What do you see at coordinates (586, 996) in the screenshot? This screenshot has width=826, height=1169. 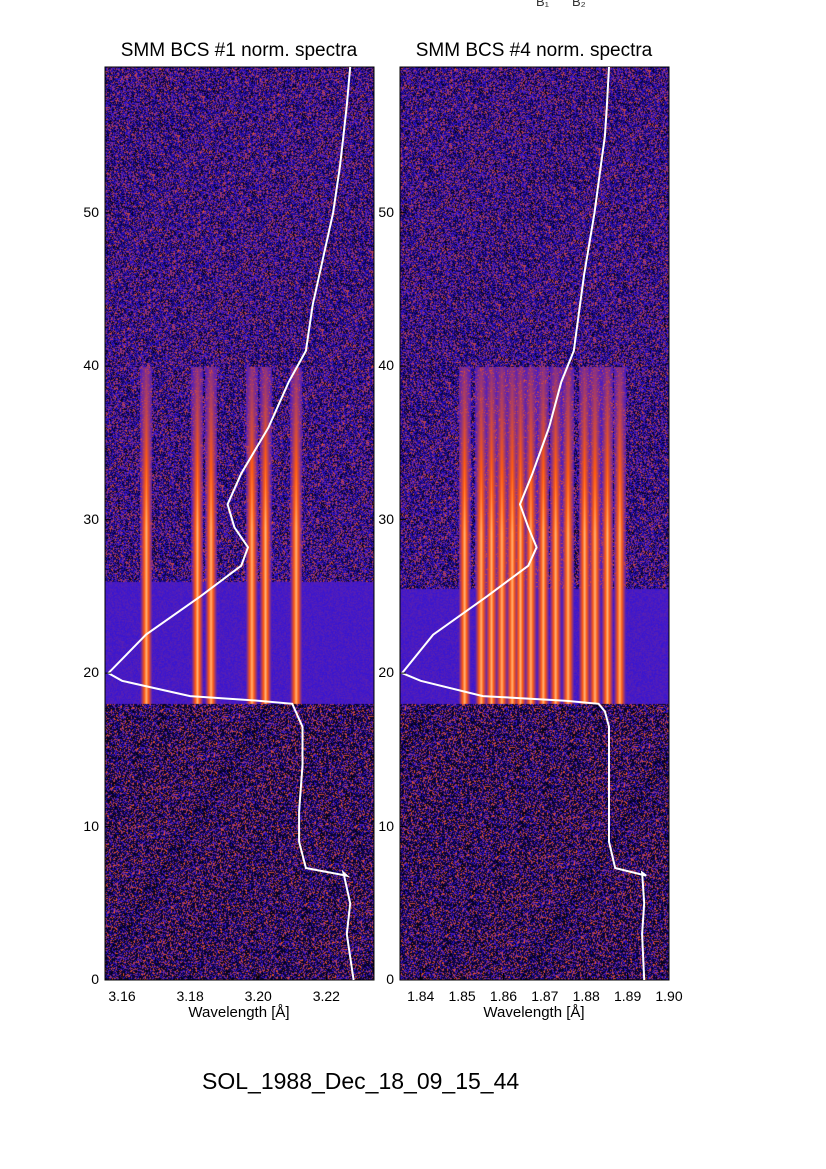 I see `panel-2-xtick-label: 1.88` at bounding box center [586, 996].